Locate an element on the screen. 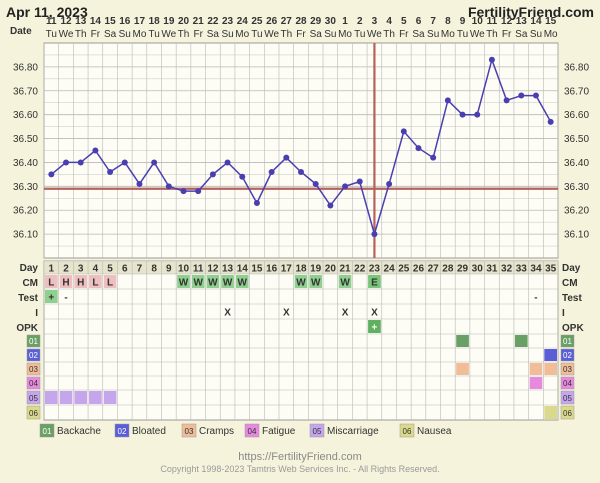 The image size is (600, 483). date-label: 5 is located at coordinates (404, 21).